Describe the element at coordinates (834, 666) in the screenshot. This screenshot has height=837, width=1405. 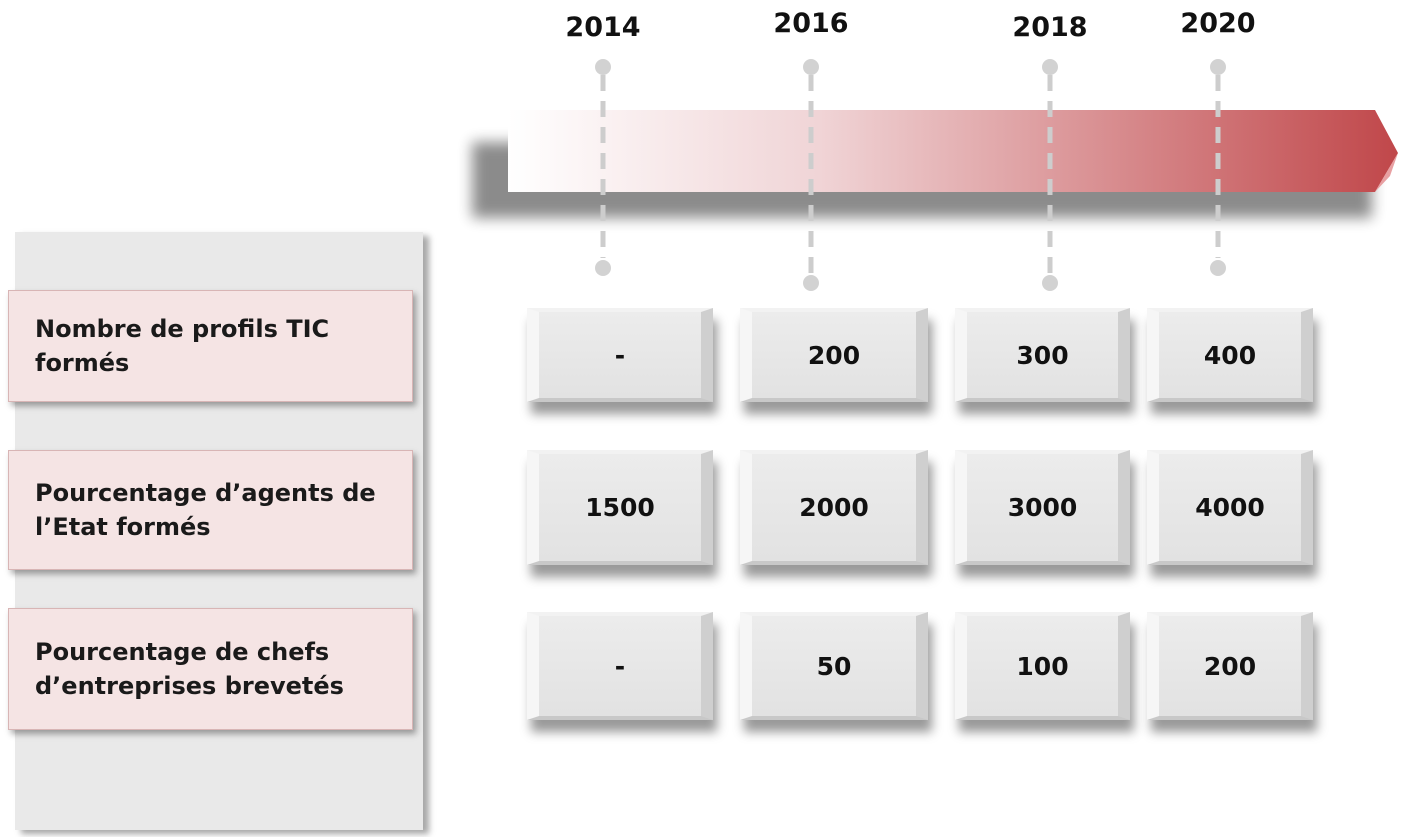
I see `value-cell: 50` at that location.